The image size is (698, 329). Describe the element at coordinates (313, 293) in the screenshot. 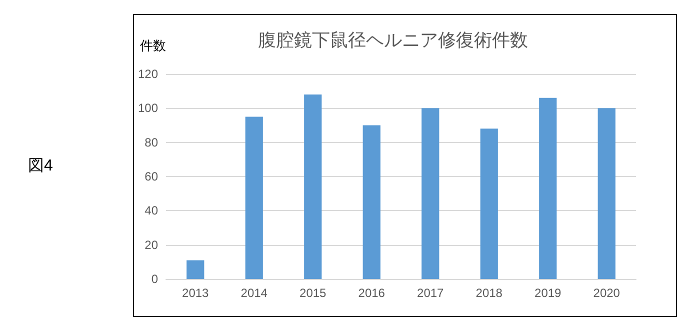

I see `x-tick-label: 2015` at that location.